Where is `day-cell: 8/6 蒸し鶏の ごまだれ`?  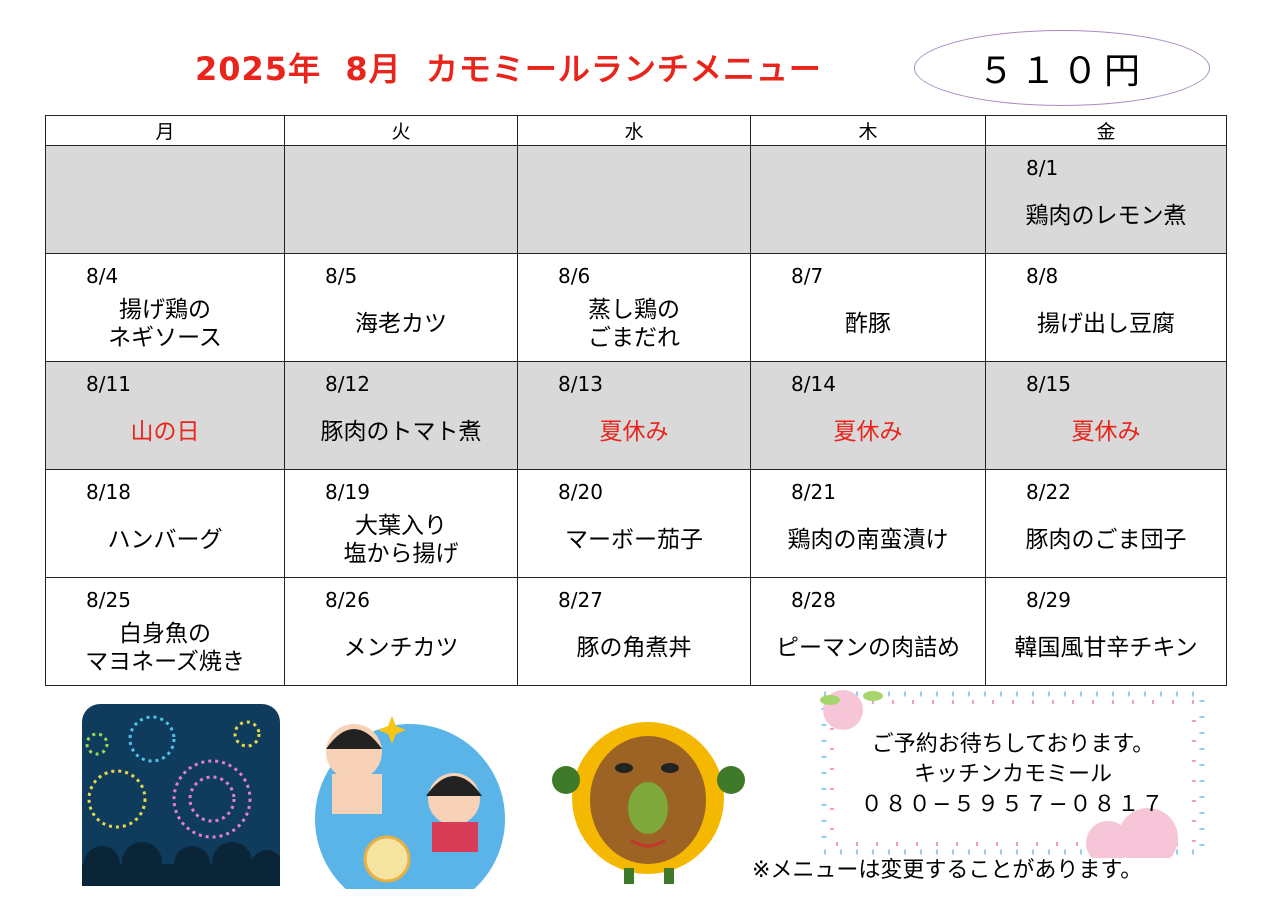
day-cell: 8/6 蒸し鶏の ごまだれ is located at coordinates (634, 307).